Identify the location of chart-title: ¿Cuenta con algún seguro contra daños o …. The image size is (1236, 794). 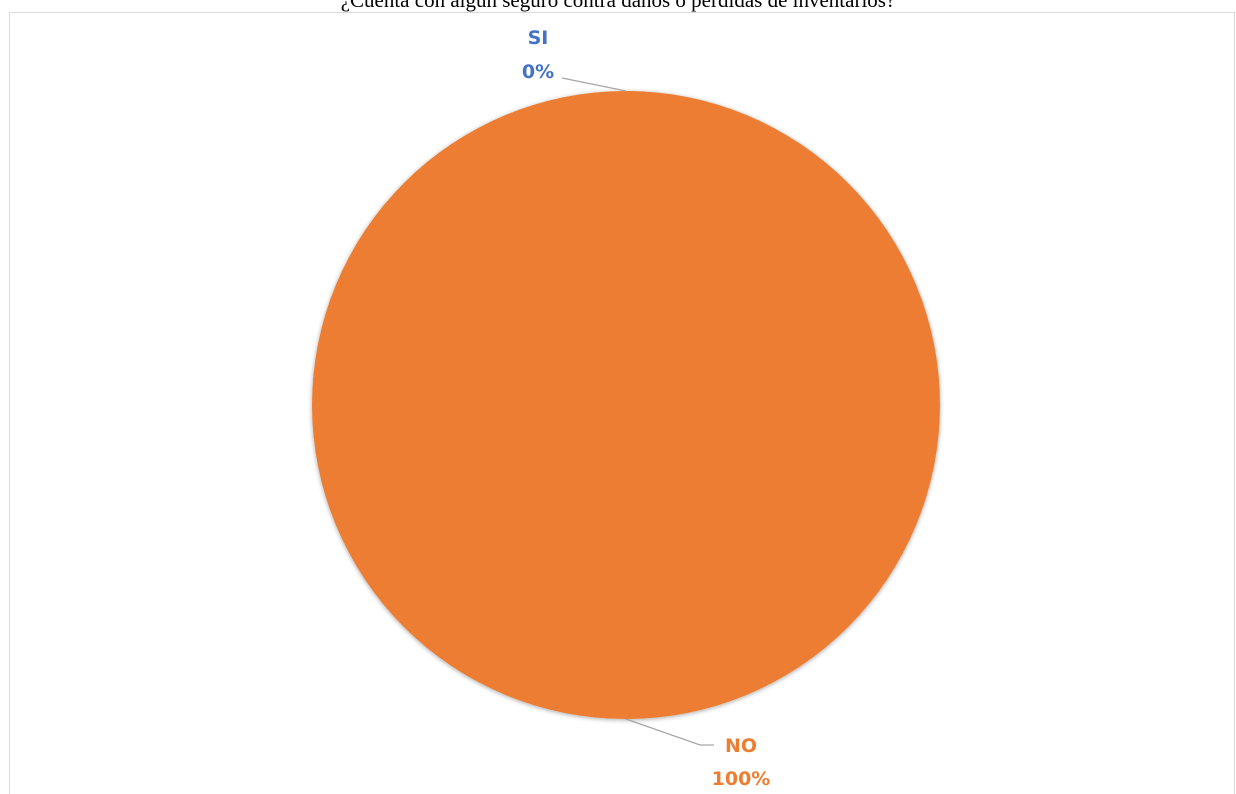
(618, 6).